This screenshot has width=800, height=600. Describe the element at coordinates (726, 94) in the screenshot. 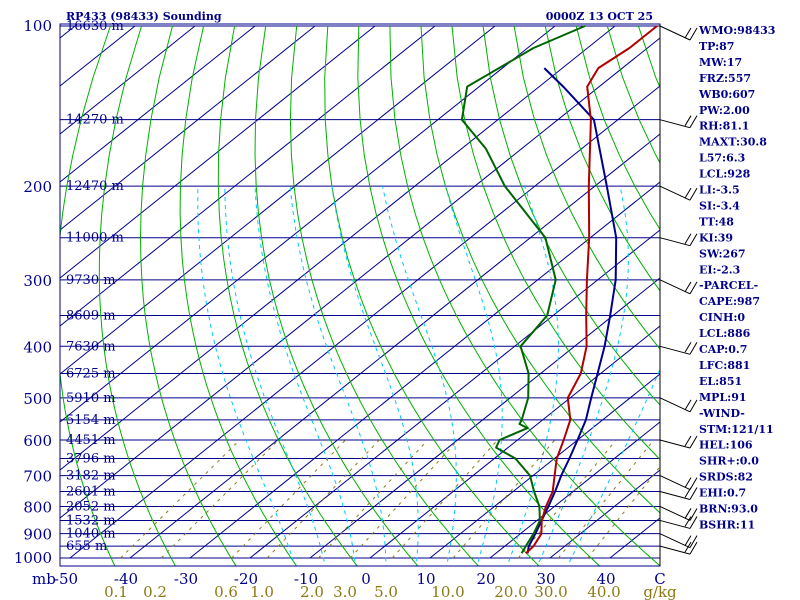

I see `stability-index: WB0:607` at that location.